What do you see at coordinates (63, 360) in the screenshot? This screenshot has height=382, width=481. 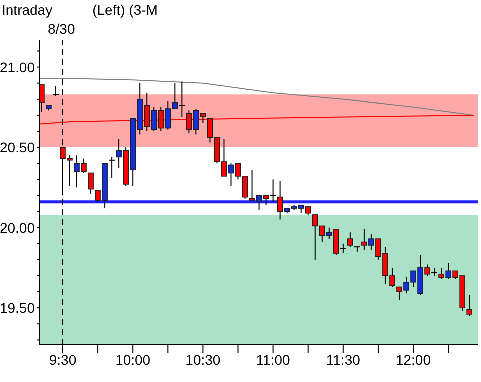 I see `x-tick-label: 9:30` at bounding box center [63, 360].